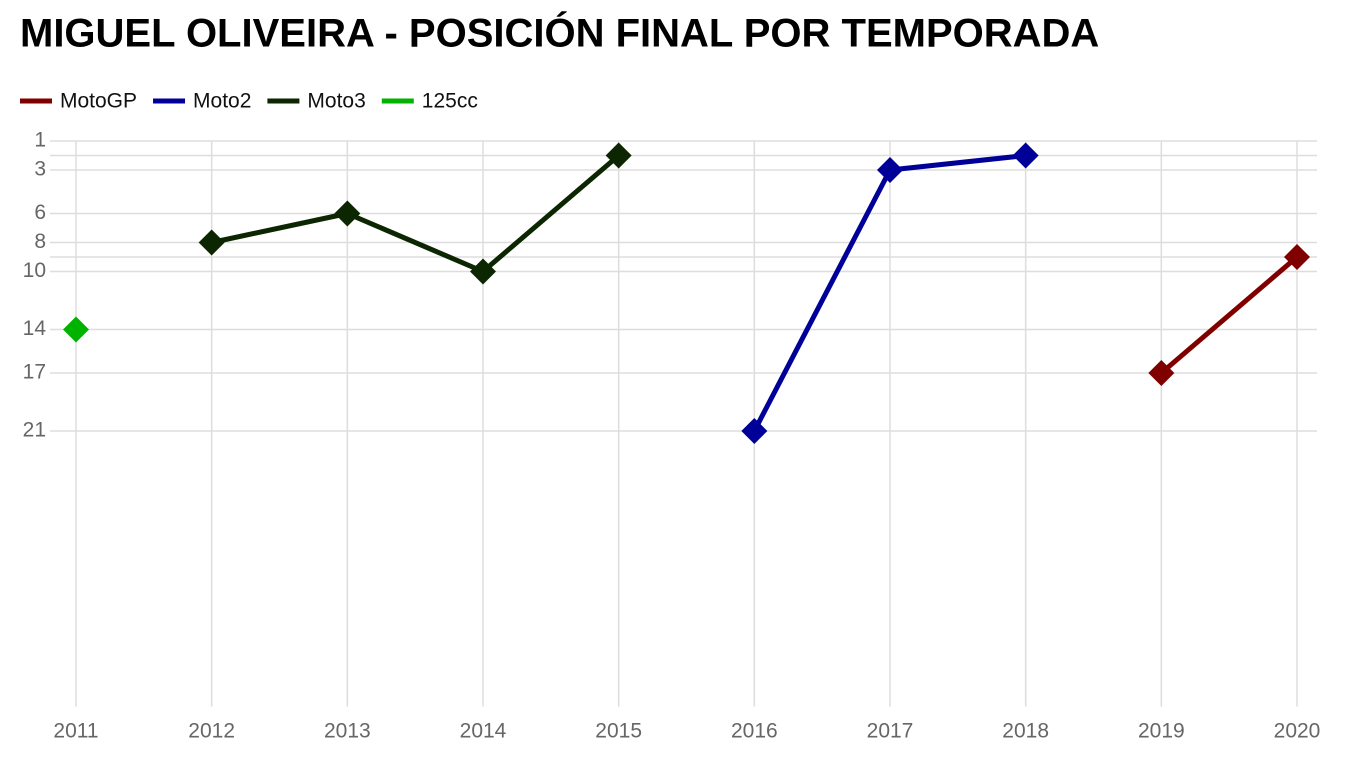 Image resolution: width=1348 pixels, height=759 pixels. I want to click on legend-label: 125cc, so click(450, 101).